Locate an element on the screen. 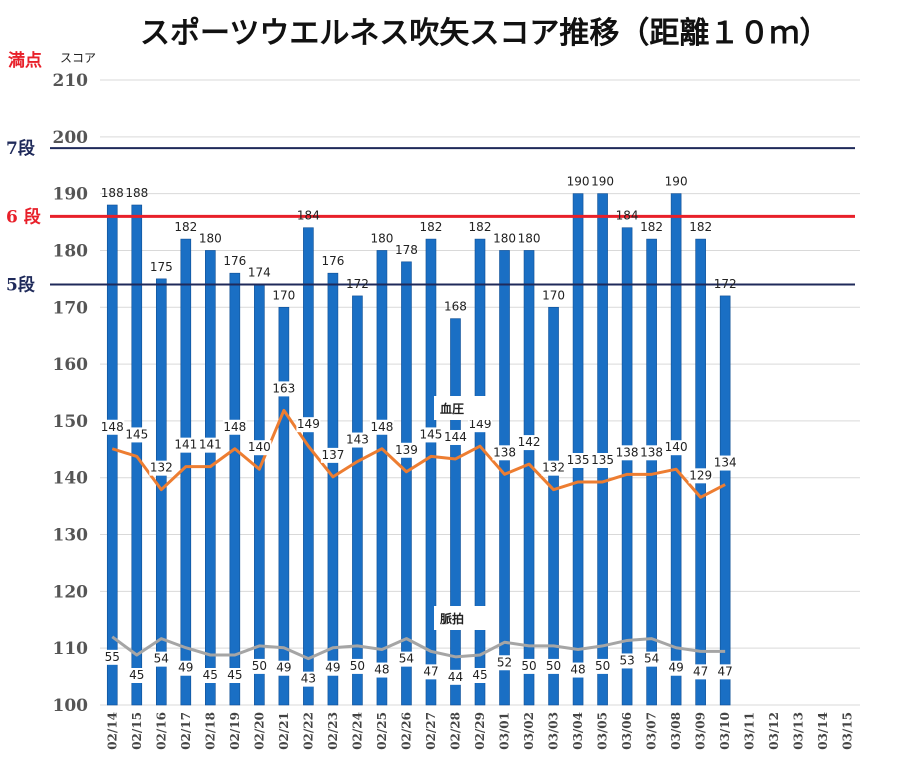 The width and height of the screenshot is (900, 770). reference-line-label: 6 段 is located at coordinates (23, 216).